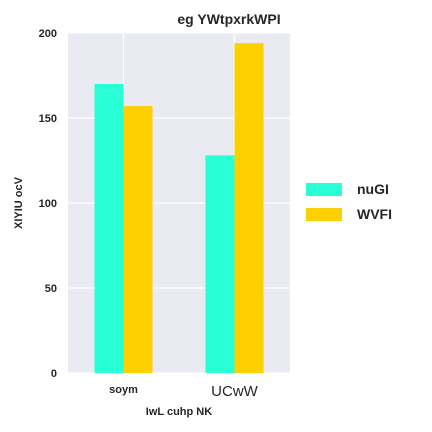  I want to click on legend-label: WVFI, so click(374, 214).